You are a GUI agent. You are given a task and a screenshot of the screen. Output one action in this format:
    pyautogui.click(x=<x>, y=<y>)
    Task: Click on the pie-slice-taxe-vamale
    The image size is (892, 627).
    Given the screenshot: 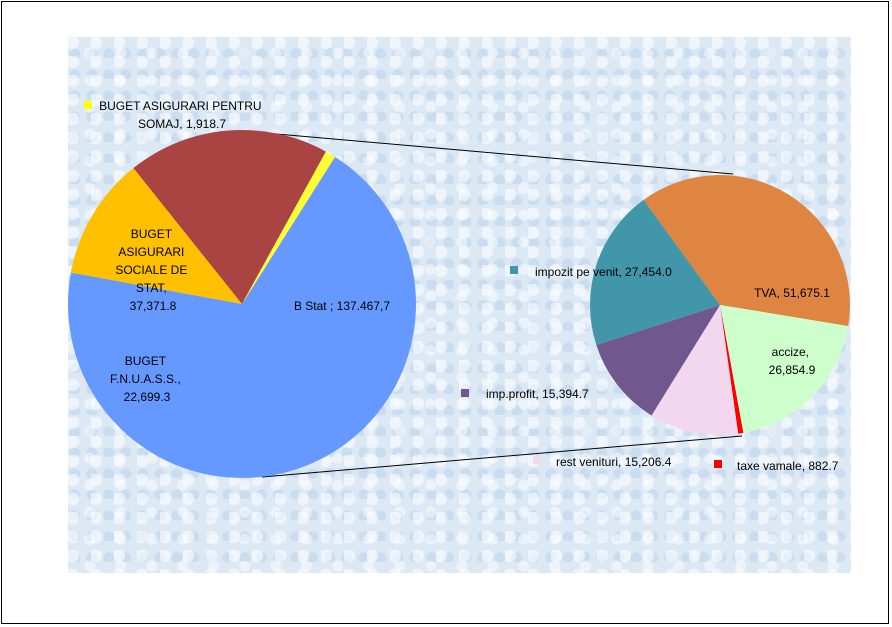 What is the action you would take?
    pyautogui.click(x=732, y=369)
    